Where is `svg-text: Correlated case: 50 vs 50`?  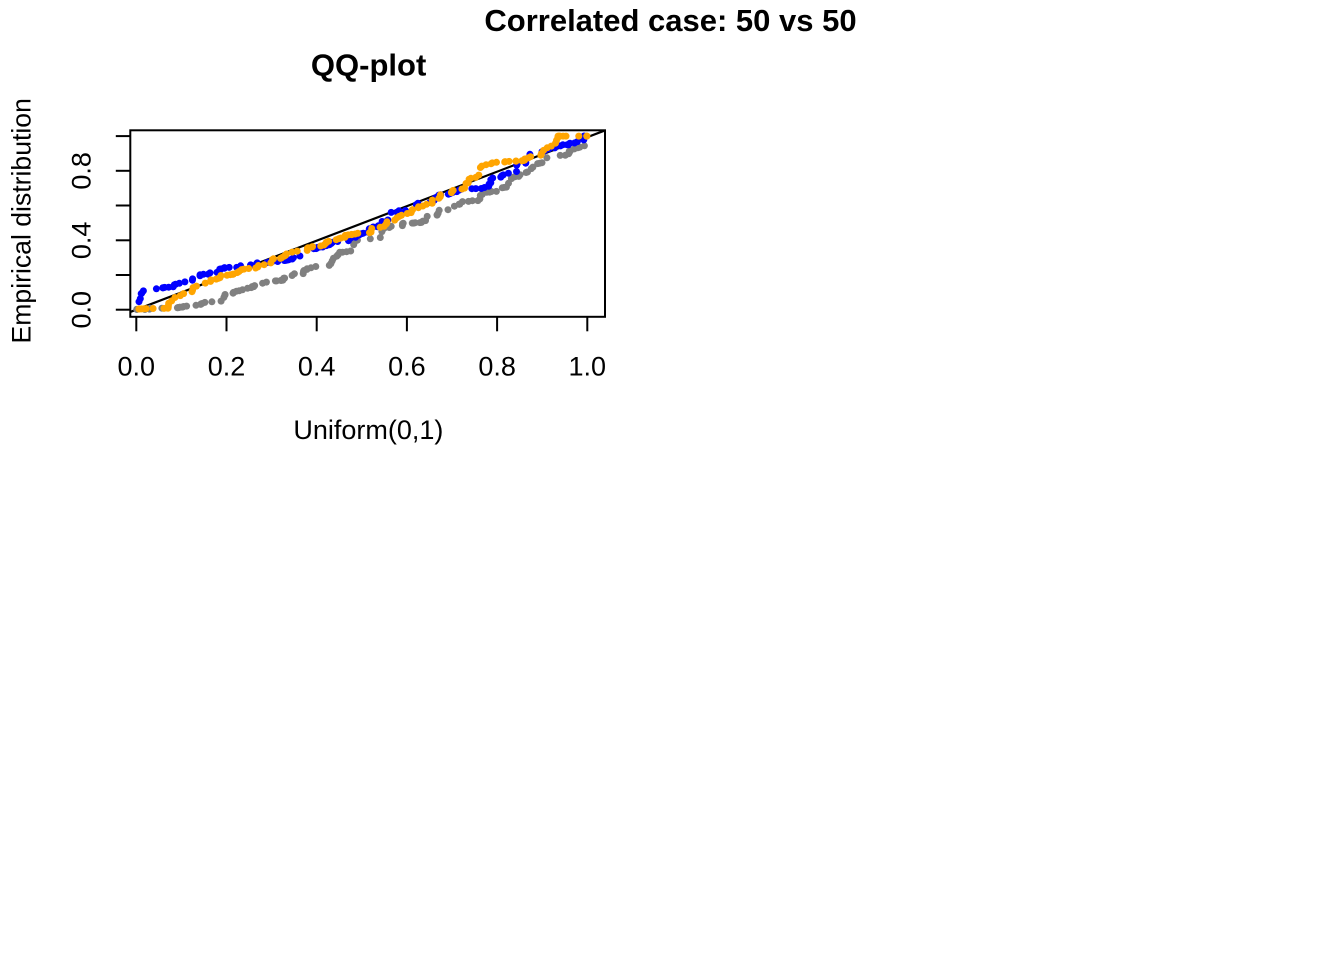 svg-text: Correlated case: 50 vs 50 is located at coordinates (670, 20).